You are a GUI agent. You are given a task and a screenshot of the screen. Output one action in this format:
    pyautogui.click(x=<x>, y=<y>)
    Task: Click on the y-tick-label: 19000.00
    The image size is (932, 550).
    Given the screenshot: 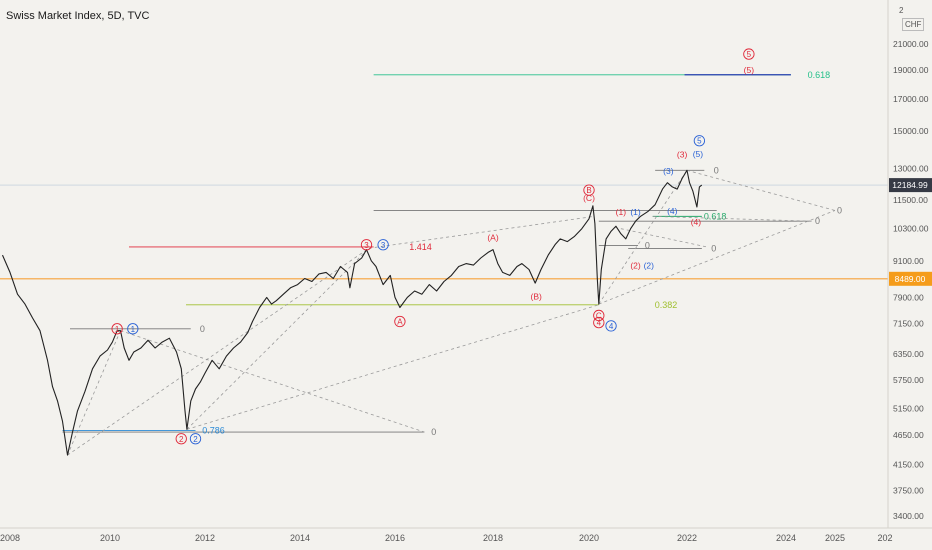 What is the action you would take?
    pyautogui.click(x=911, y=70)
    